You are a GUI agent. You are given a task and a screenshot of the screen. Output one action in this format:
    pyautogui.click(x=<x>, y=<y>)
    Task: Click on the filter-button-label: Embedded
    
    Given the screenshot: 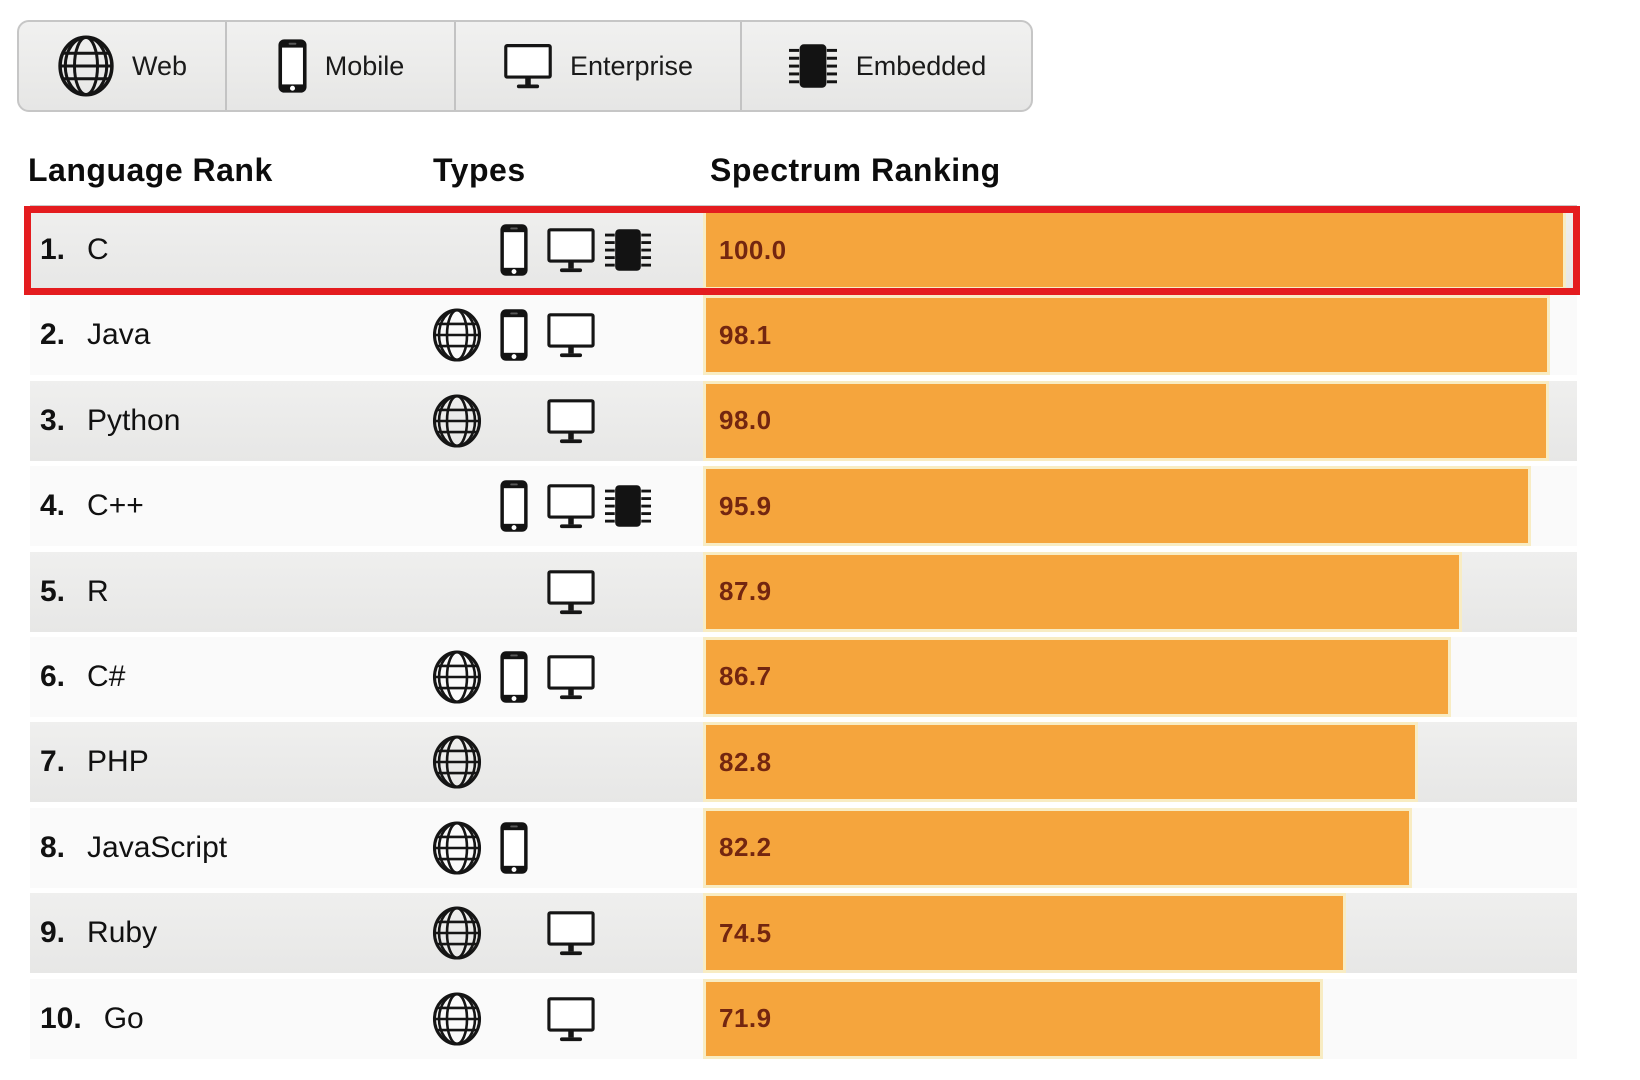 What is the action you would take?
    pyautogui.click(x=921, y=65)
    